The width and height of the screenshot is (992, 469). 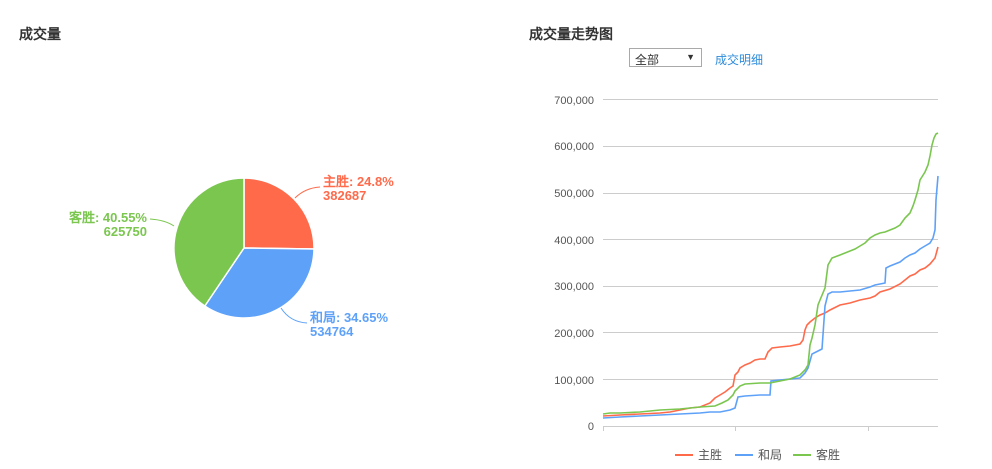 What do you see at coordinates (162, 222) in the screenshot?
I see `pie-leader-away` at bounding box center [162, 222].